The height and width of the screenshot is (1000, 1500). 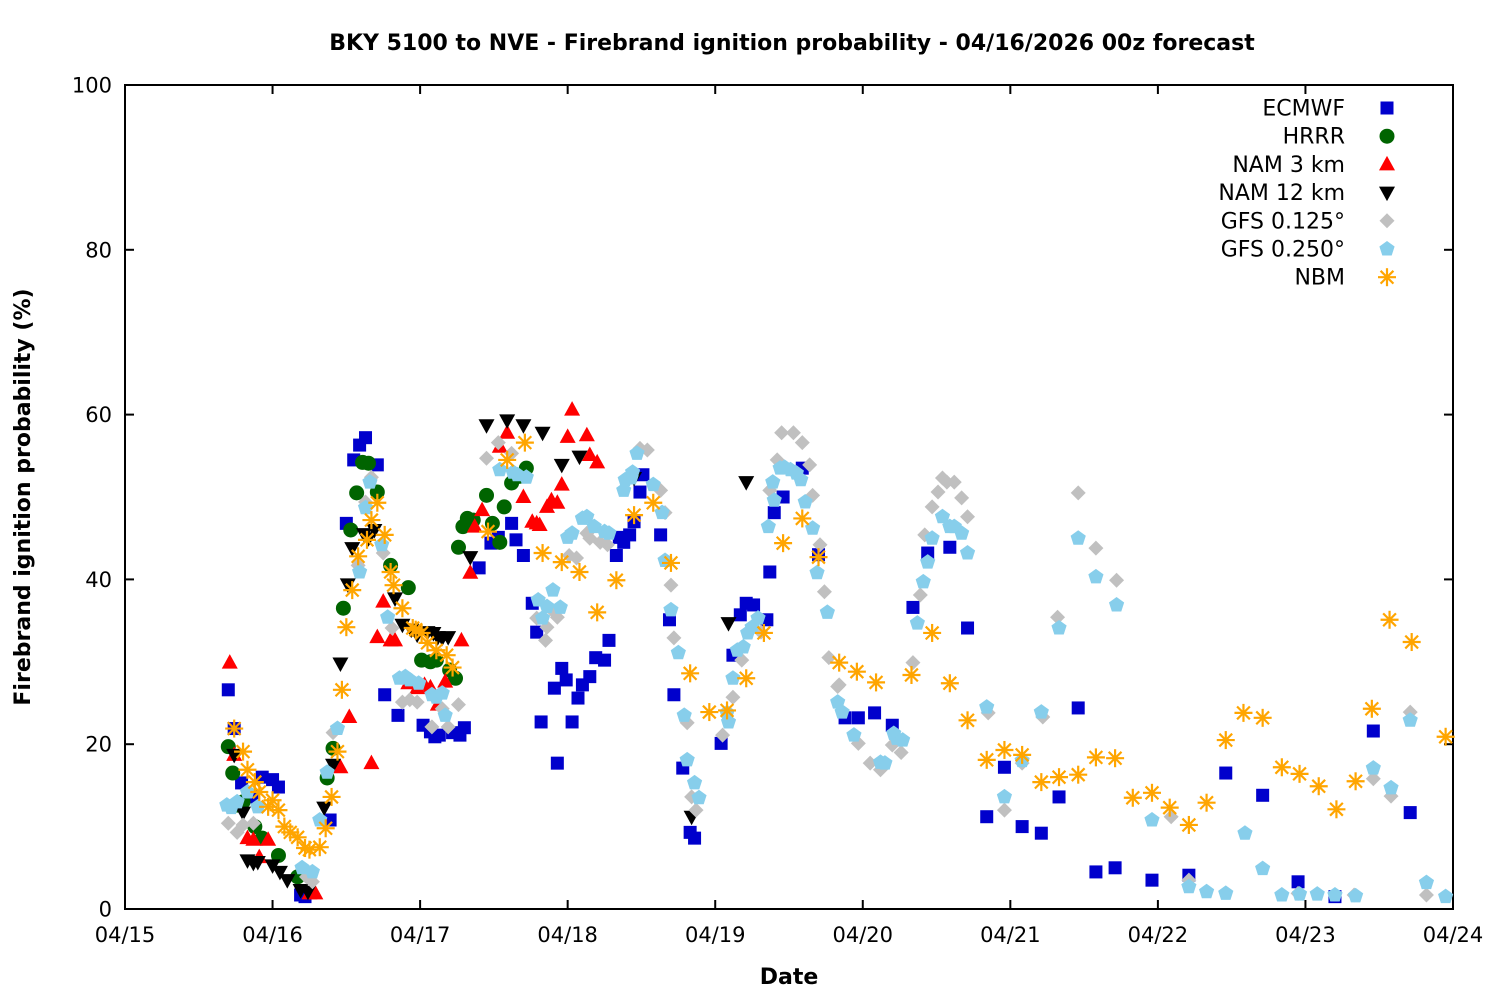 I want to click on legend-label: GFS 0.125°, so click(x=1283, y=221).